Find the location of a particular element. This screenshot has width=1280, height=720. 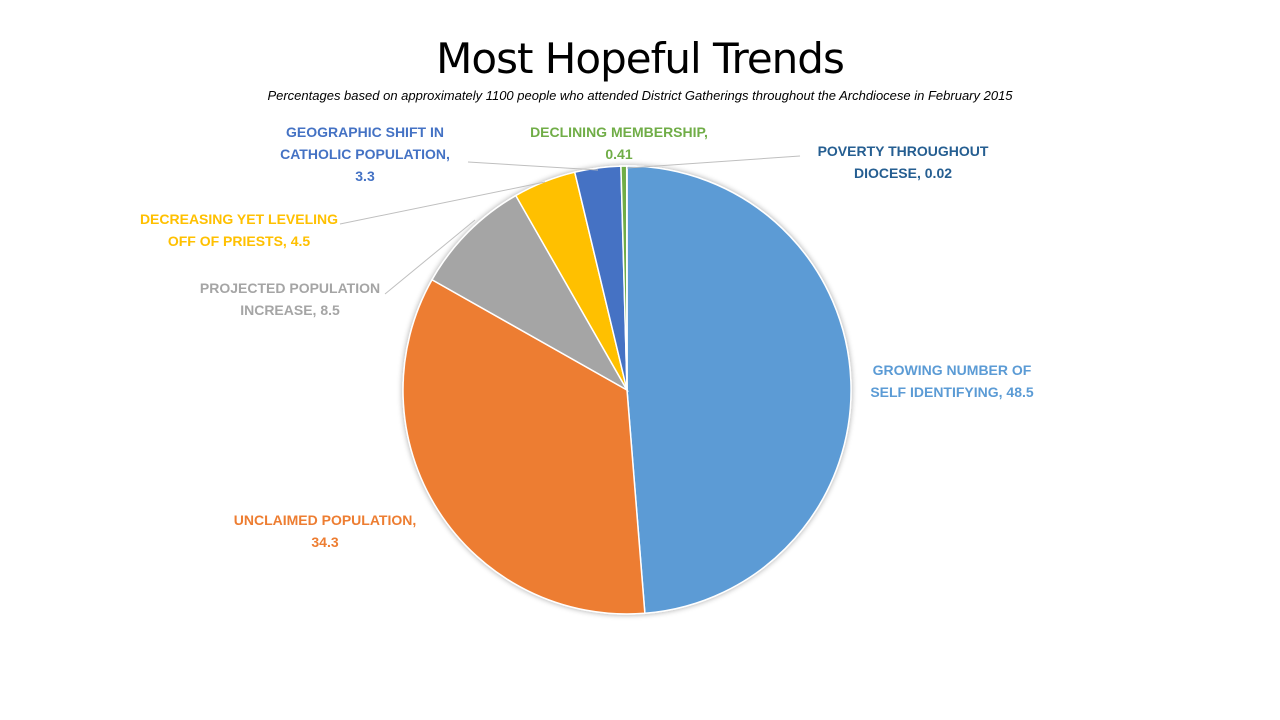

data-label-line: DECREASING YET LEVELING is located at coordinates (239, 219).